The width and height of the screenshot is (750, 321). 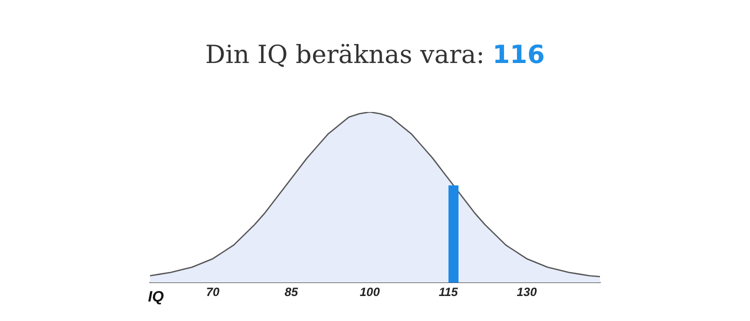 What do you see at coordinates (448, 292) in the screenshot?
I see `x-tick-label: 115` at bounding box center [448, 292].